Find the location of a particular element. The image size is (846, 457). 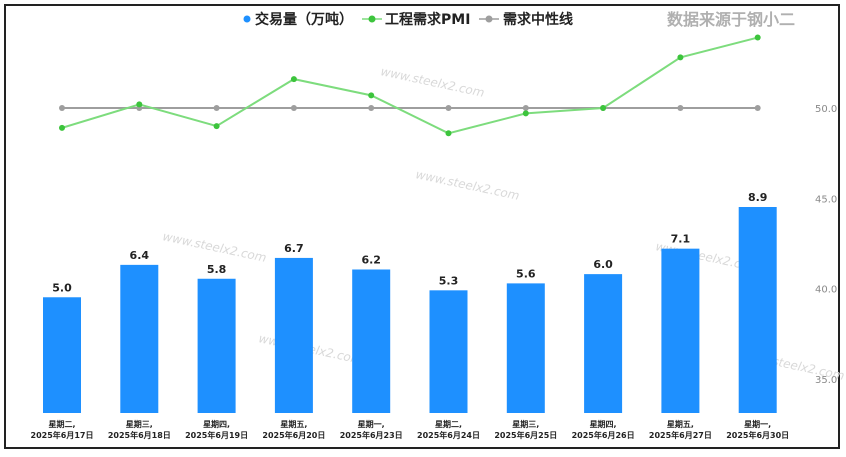

y-tick-label: 35.0 is located at coordinates (826, 380).